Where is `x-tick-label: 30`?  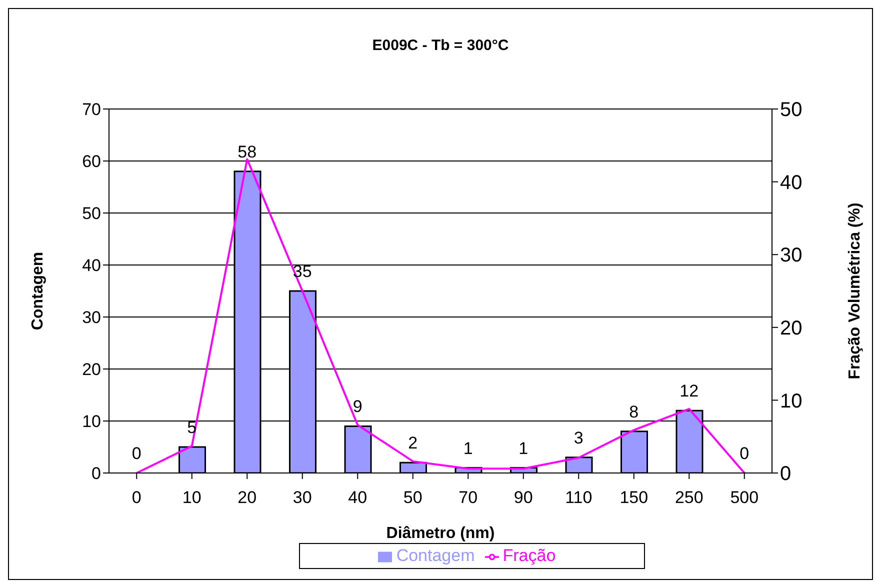 x-tick-label: 30 is located at coordinates (302, 498).